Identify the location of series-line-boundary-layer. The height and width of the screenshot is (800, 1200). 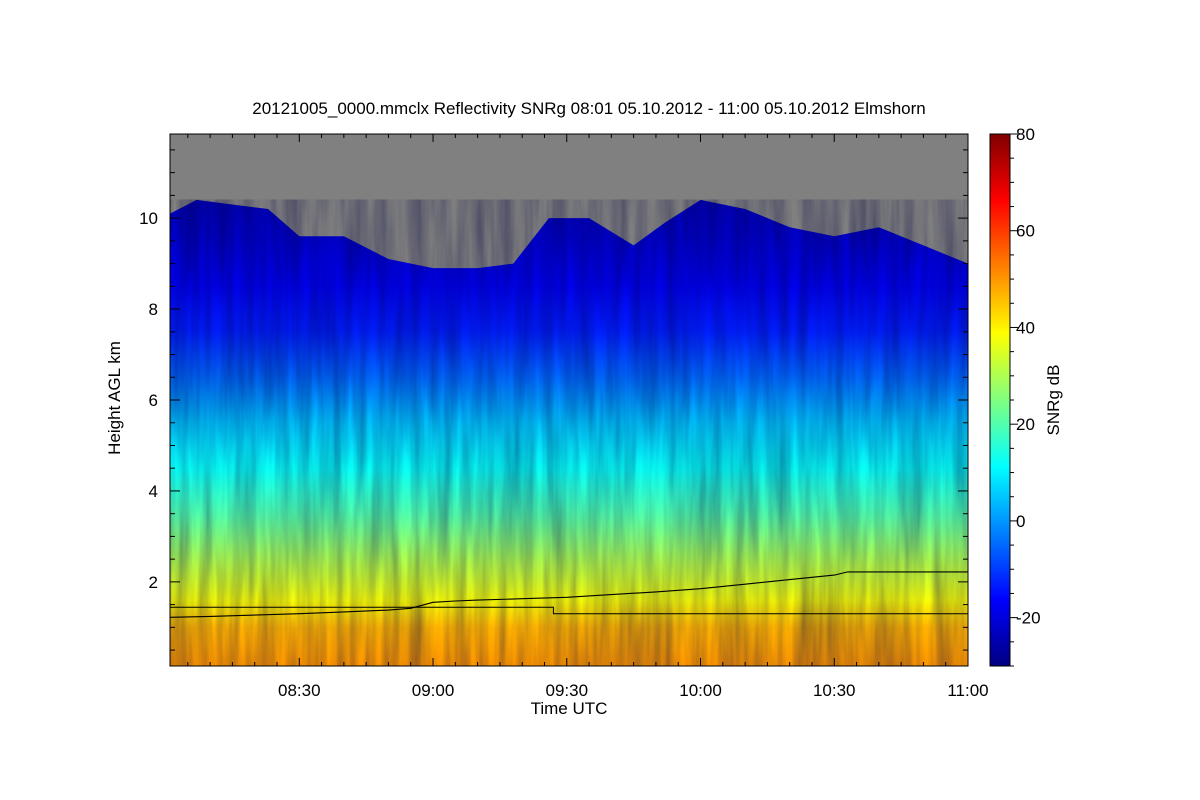
(569, 594).